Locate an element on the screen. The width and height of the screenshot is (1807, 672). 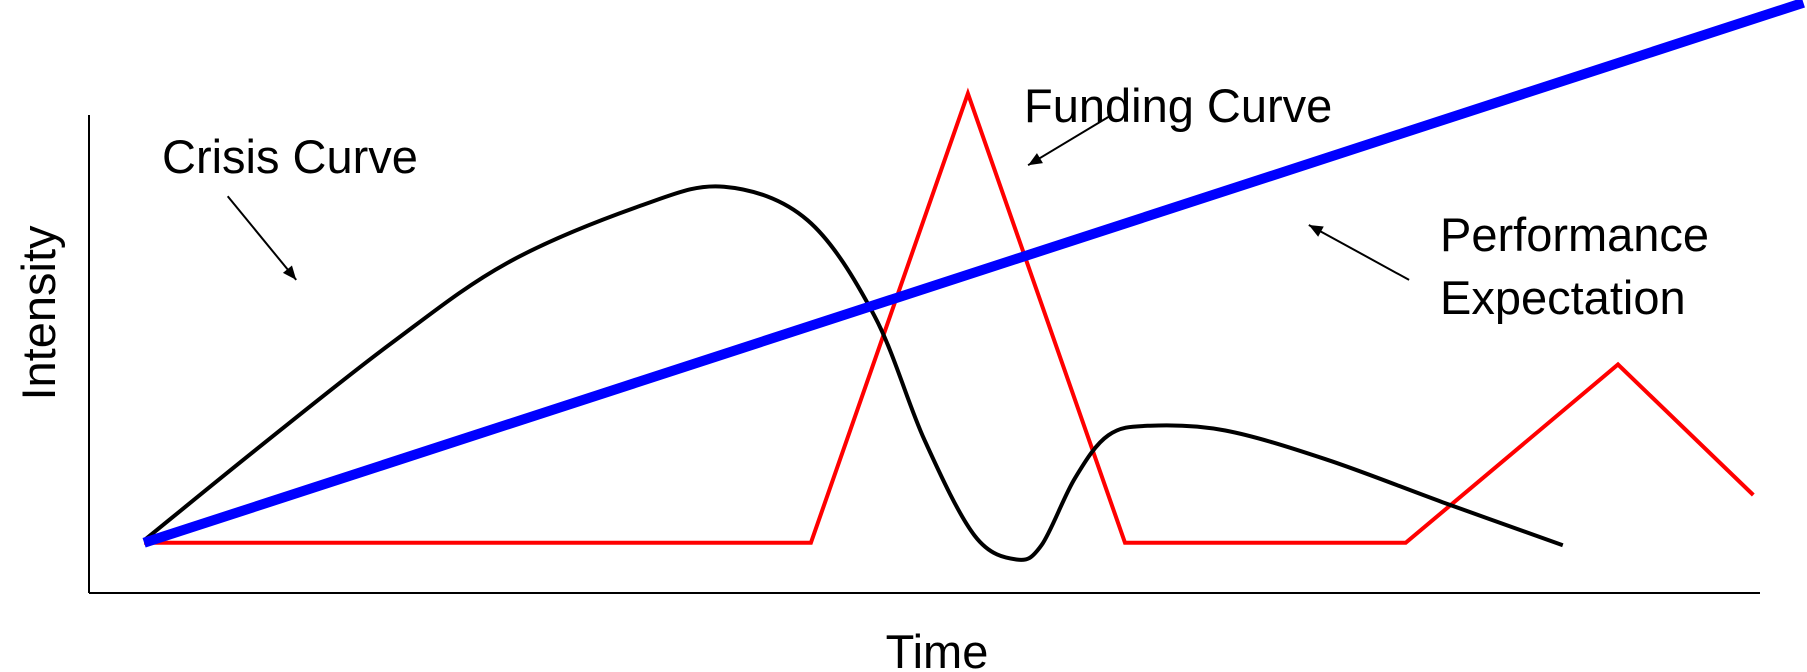
annotation-performance-label-line2: Expectation is located at coordinates (1563, 297).